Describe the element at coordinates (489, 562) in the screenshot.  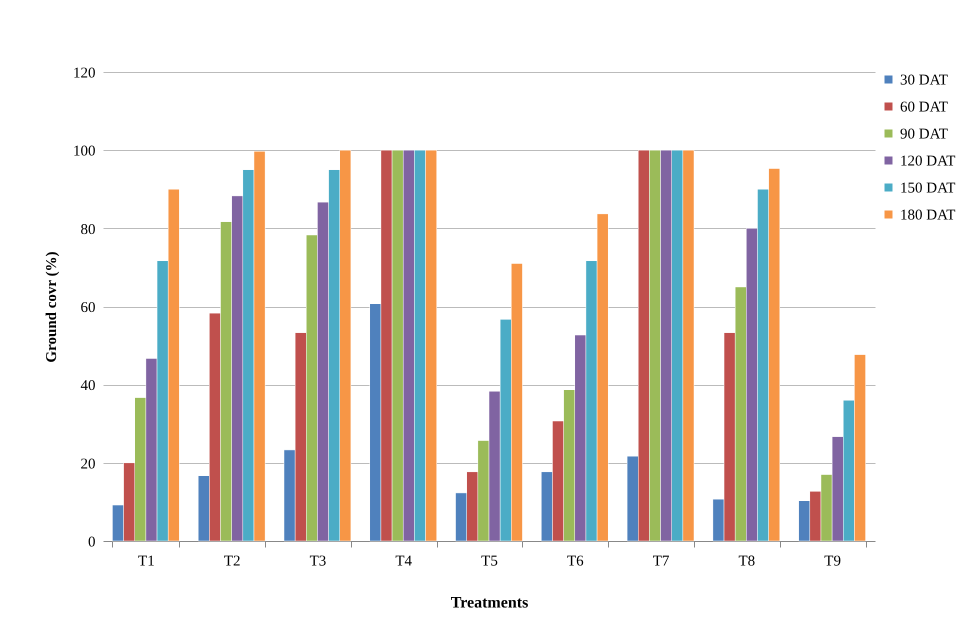
I see `x-tick-label: T5` at that location.